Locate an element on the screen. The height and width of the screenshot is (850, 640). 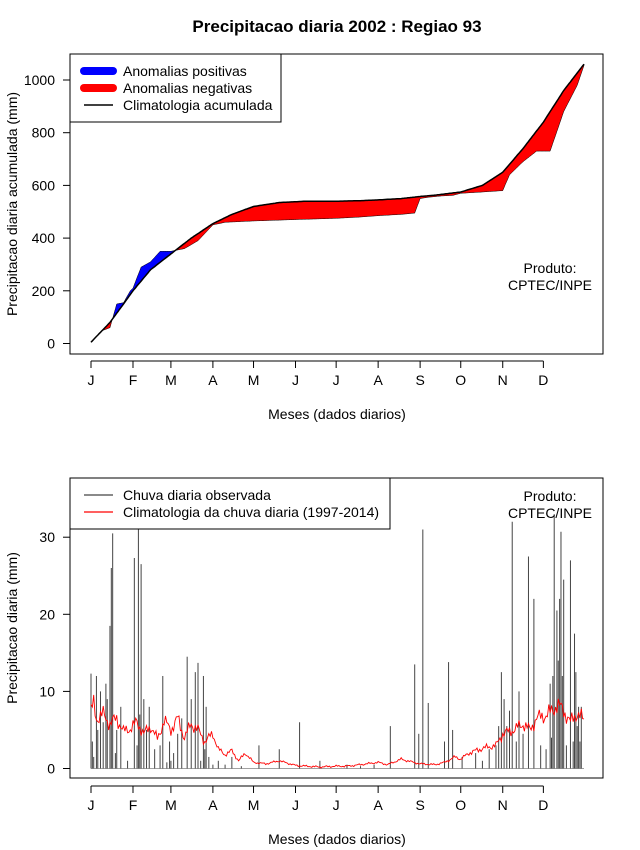
top-y-tick-label: 1000 is located at coordinates (39, 80).